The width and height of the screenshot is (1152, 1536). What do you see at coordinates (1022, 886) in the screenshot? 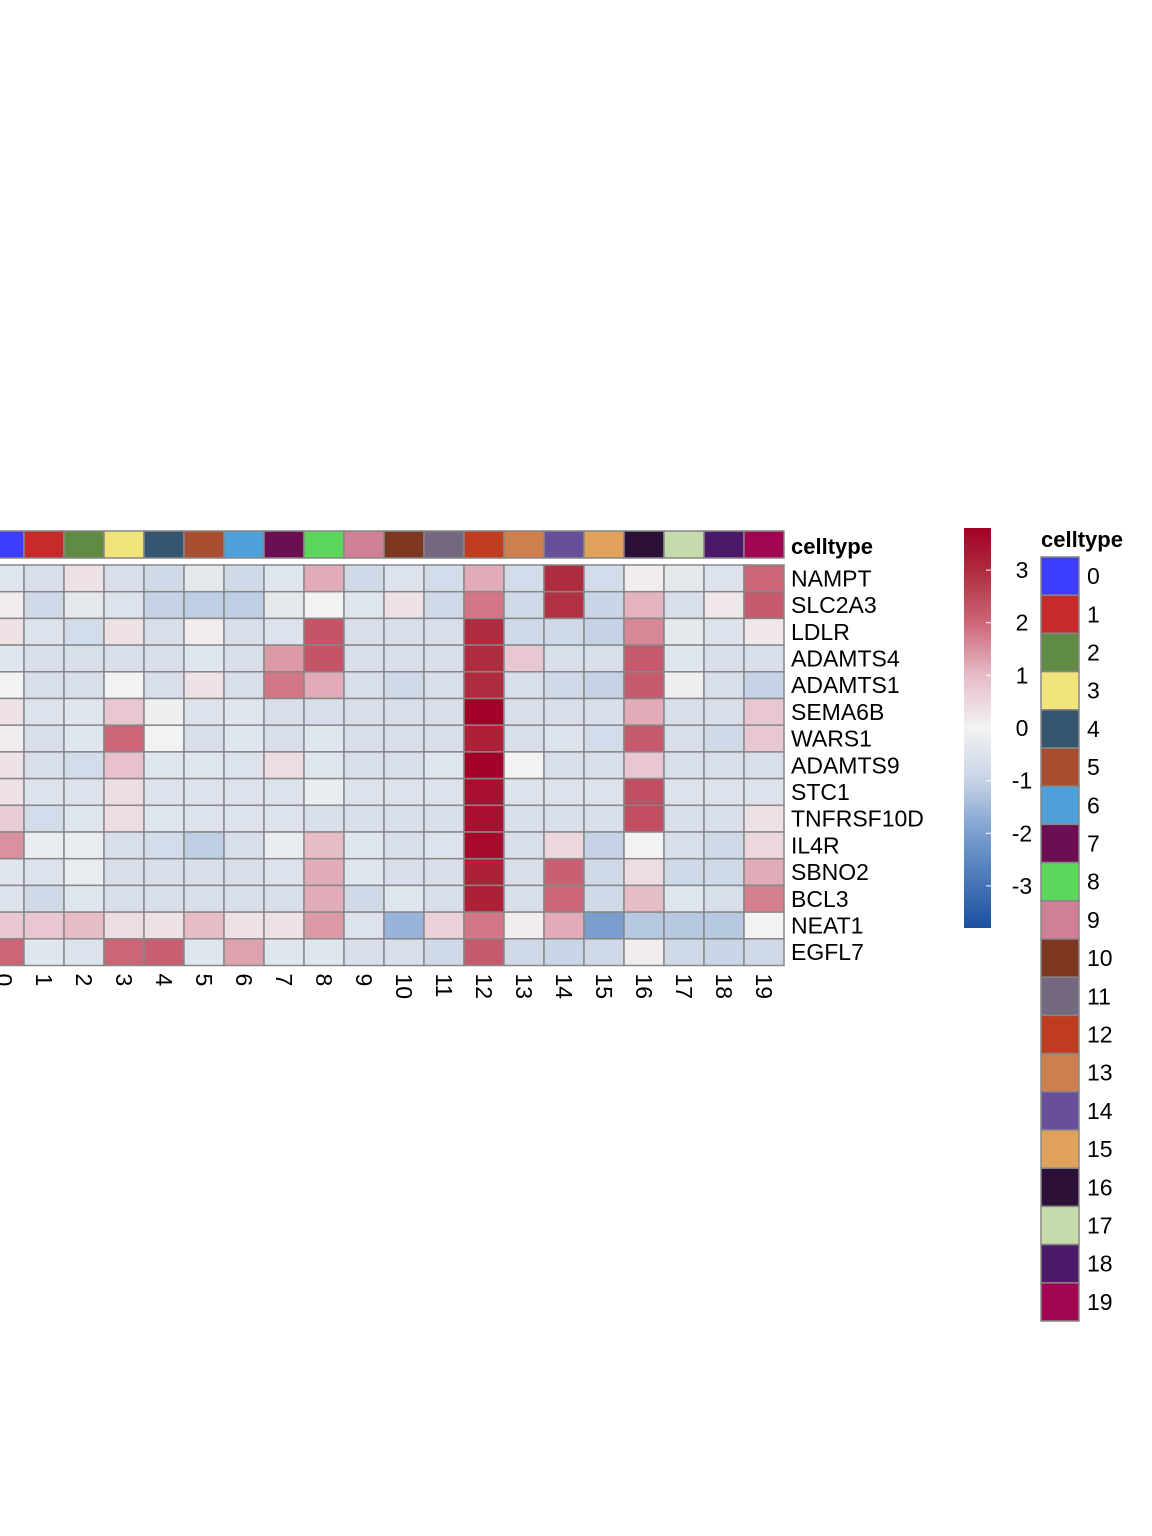
I see `color-scale-tick-label: -3` at bounding box center [1022, 886].